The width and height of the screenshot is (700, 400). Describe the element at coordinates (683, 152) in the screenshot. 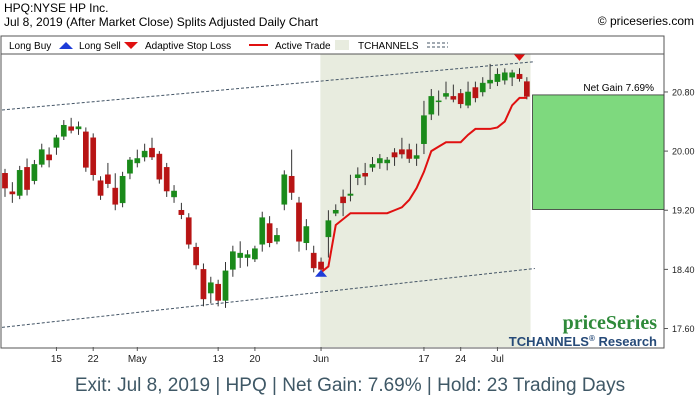

I see `y-tick-label: 20.00` at that location.